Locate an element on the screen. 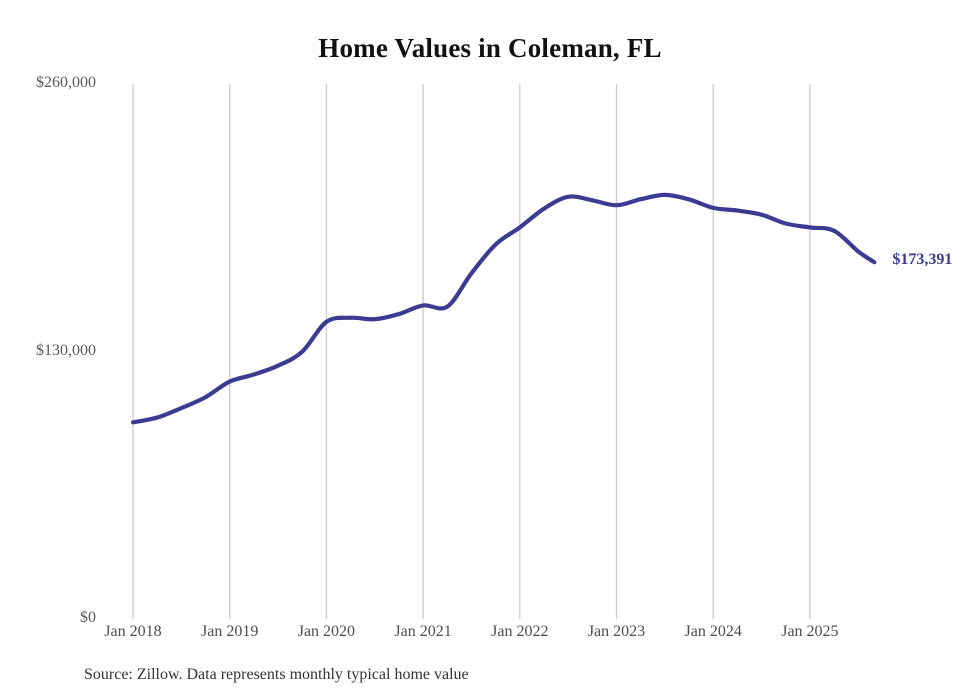 This screenshot has width=980, height=699. x-tick-label-jan-2018: Jan 2018 is located at coordinates (133, 631).